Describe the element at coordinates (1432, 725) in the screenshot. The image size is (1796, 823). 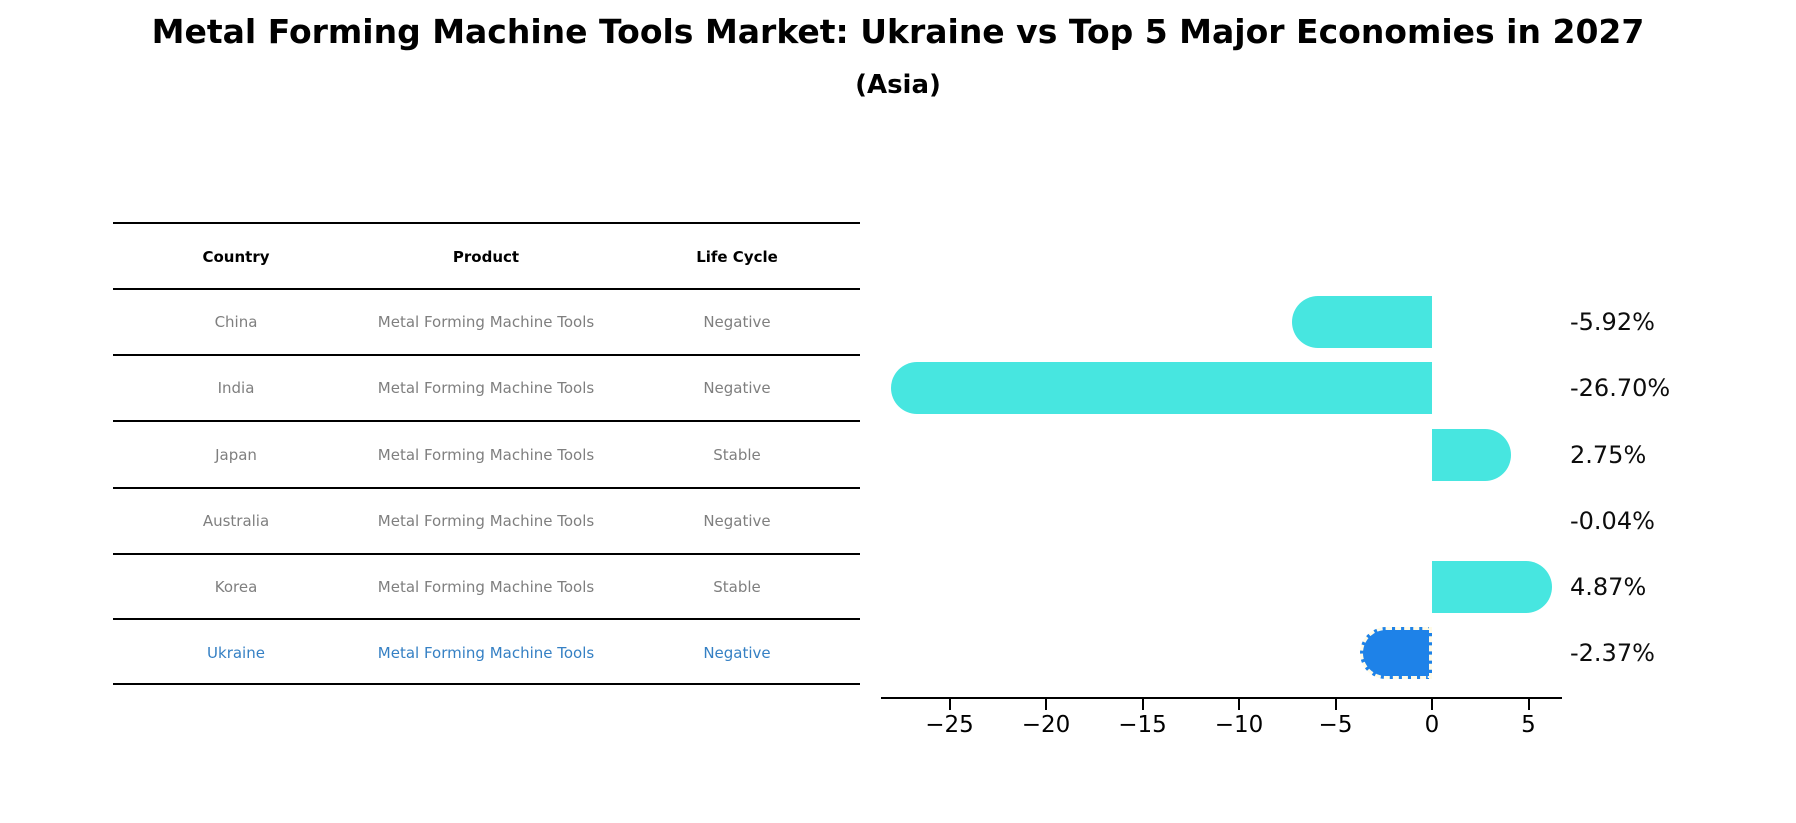
I see `x-axis-tick-label: 0` at that location.